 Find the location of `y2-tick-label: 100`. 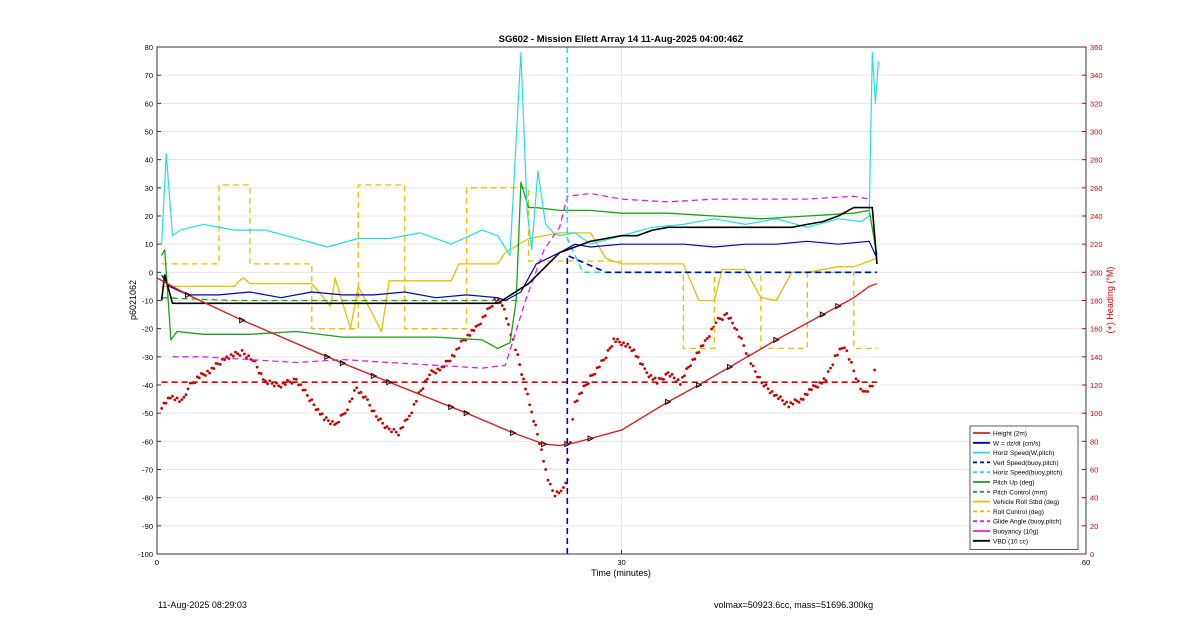

y2-tick-label: 100 is located at coordinates (1096, 413).